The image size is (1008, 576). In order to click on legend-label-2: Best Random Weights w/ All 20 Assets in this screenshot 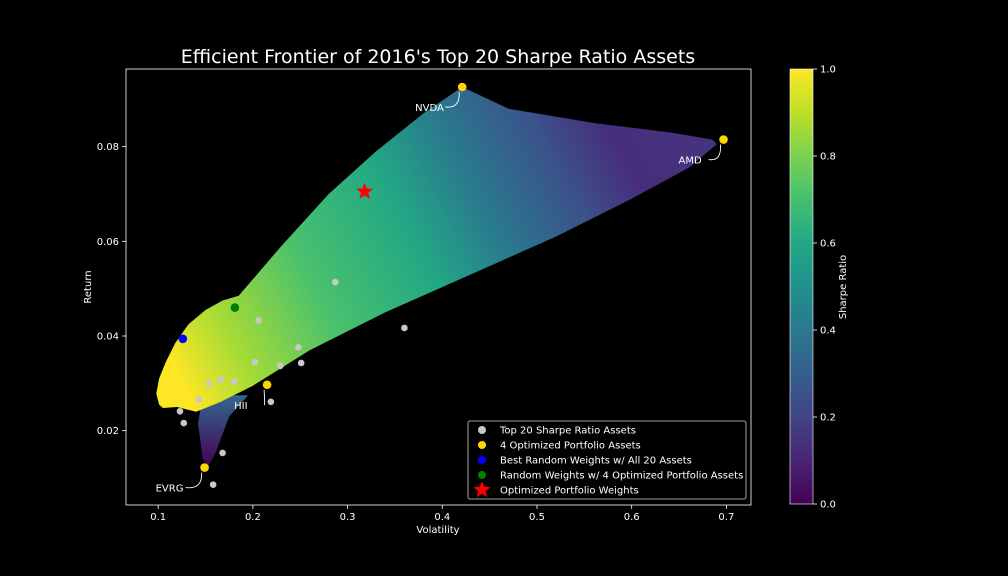, I will do `click(596, 461)`.